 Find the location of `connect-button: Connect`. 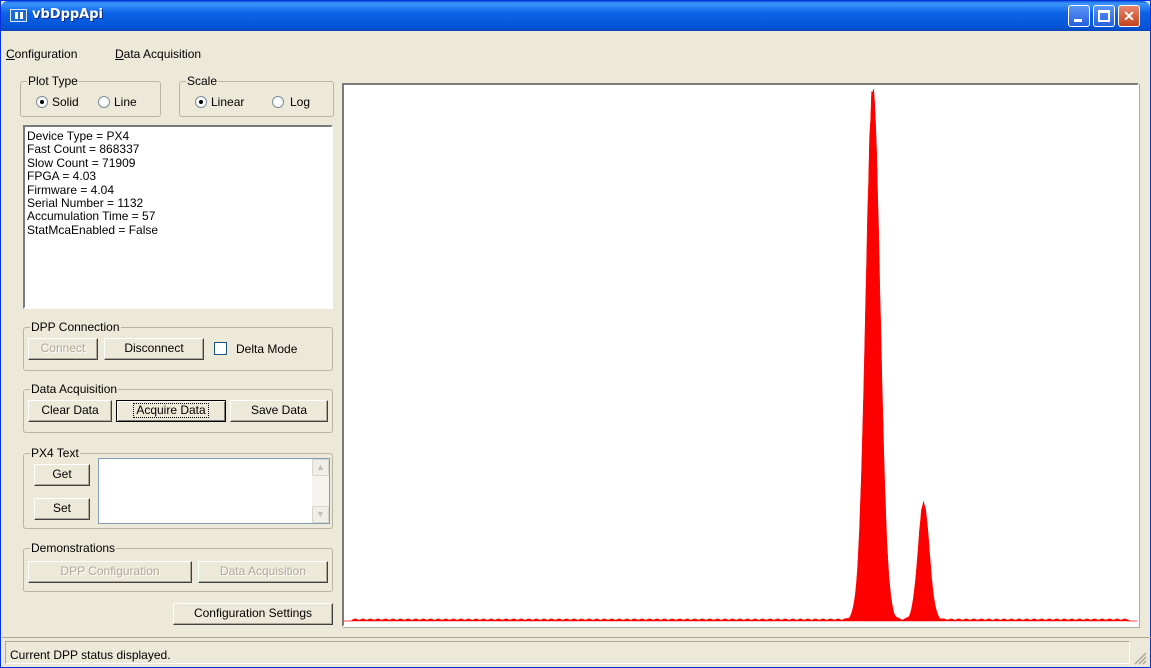

connect-button: Connect is located at coordinates (63, 349).